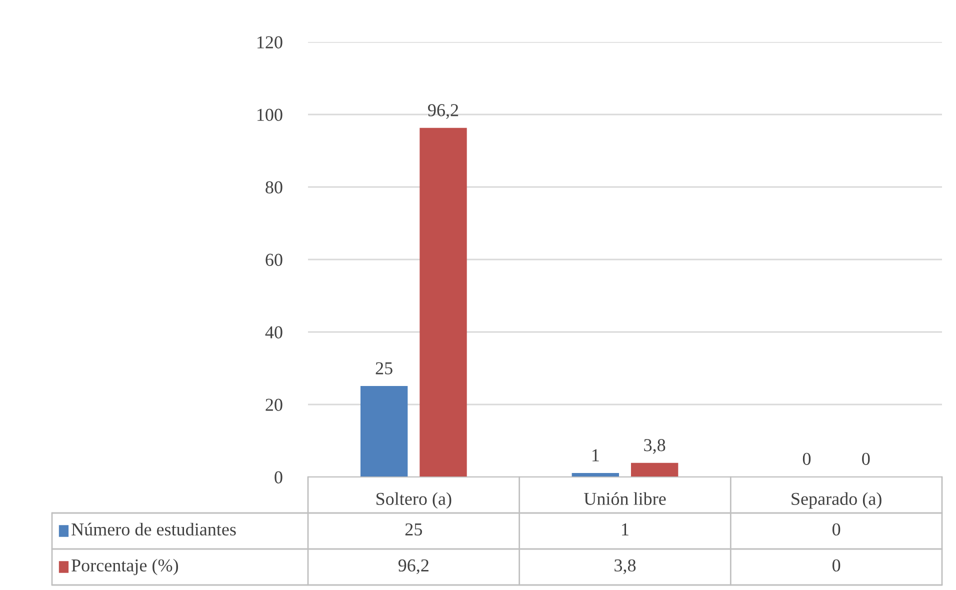 This screenshot has height=590, width=956. Describe the element at coordinates (270, 42) in the screenshot. I see `y-tick-label: 120` at that location.